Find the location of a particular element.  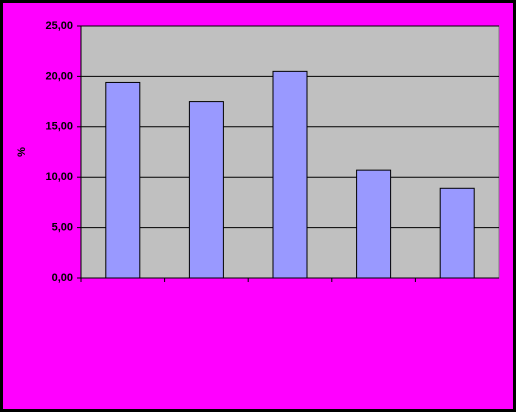

y-tick-label: 10,00 is located at coordinates (59, 177).